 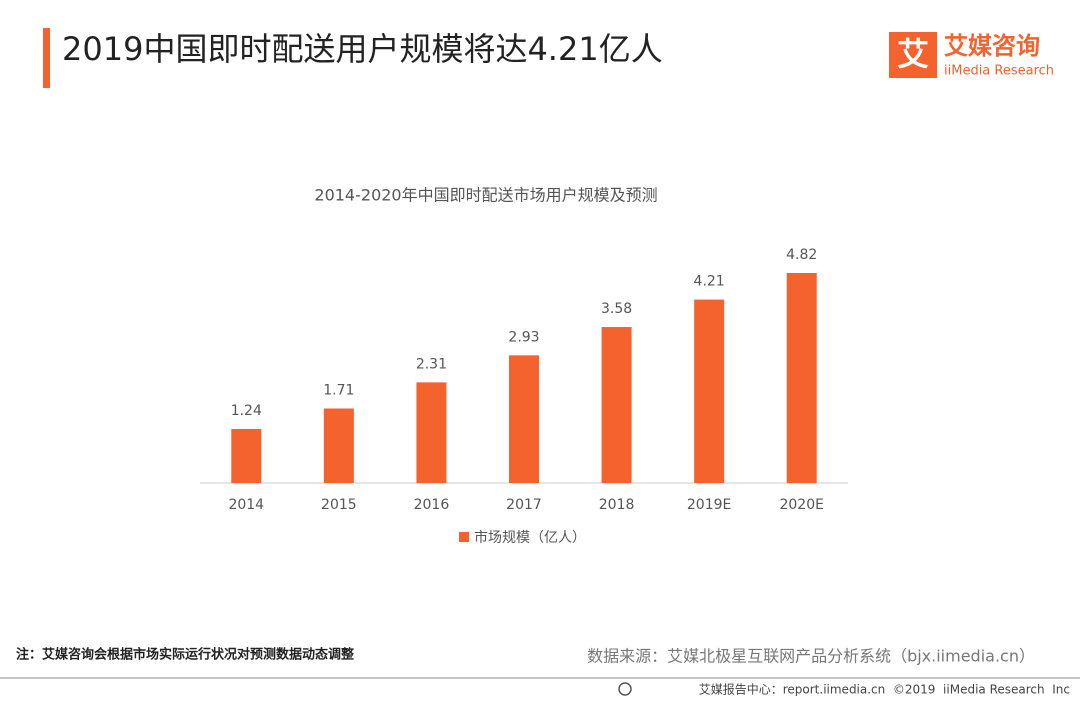 What do you see at coordinates (431, 364) in the screenshot?
I see `value-label: 2.31` at bounding box center [431, 364].